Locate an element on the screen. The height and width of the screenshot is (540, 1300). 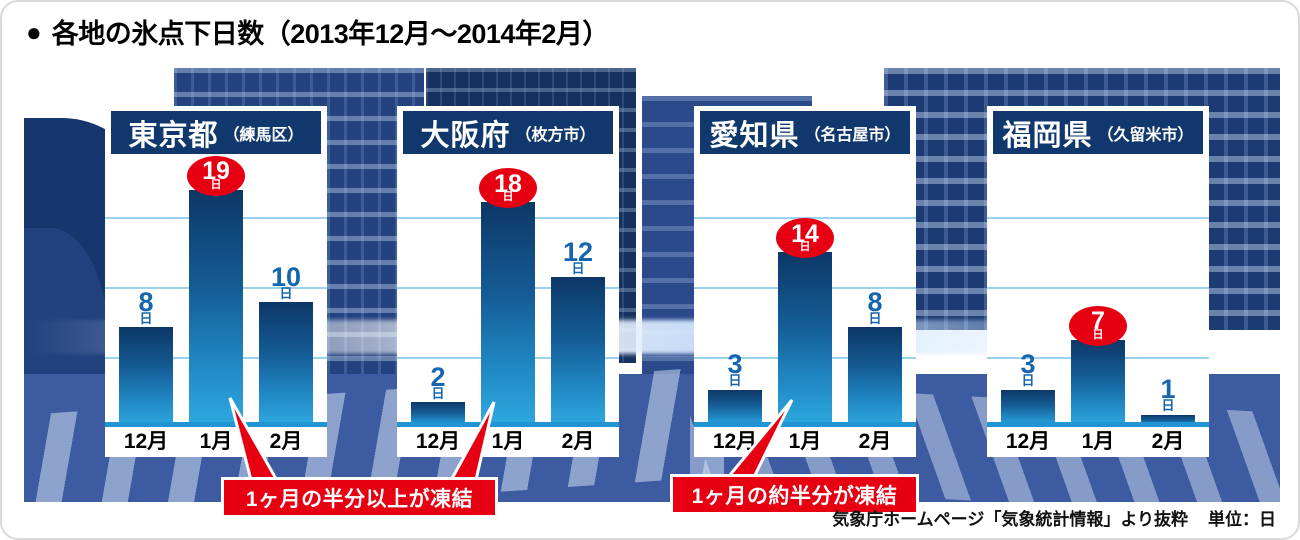
region-name: 福岡県 is located at coordinates (1047, 135).